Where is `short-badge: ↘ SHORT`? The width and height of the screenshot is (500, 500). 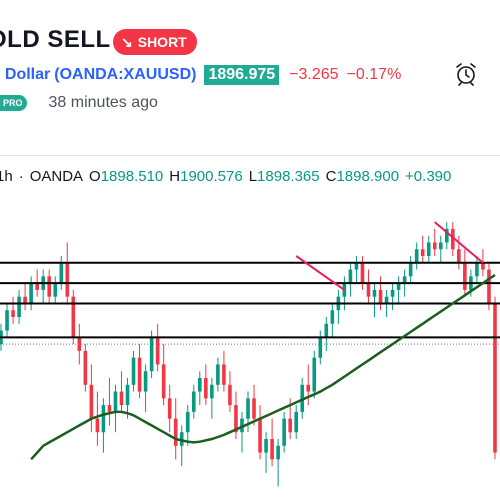 short-badge: ↘ SHORT is located at coordinates (155, 42).